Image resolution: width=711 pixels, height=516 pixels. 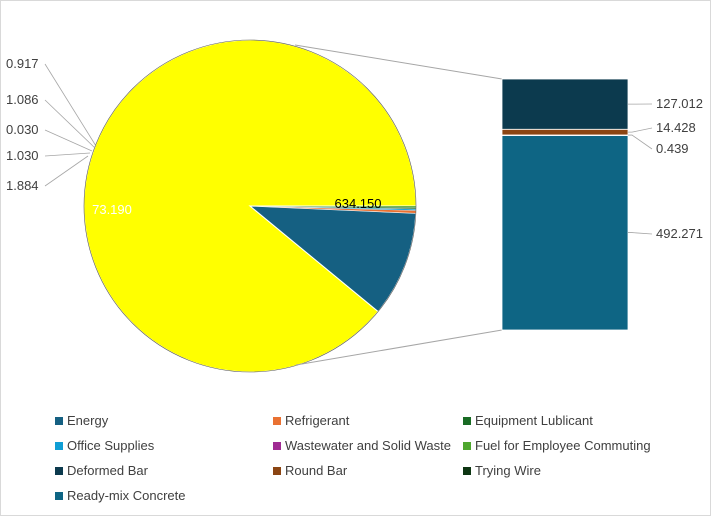 What do you see at coordinates (399, 347) in the screenshot?
I see `connector-bottom` at bounding box center [399, 347].